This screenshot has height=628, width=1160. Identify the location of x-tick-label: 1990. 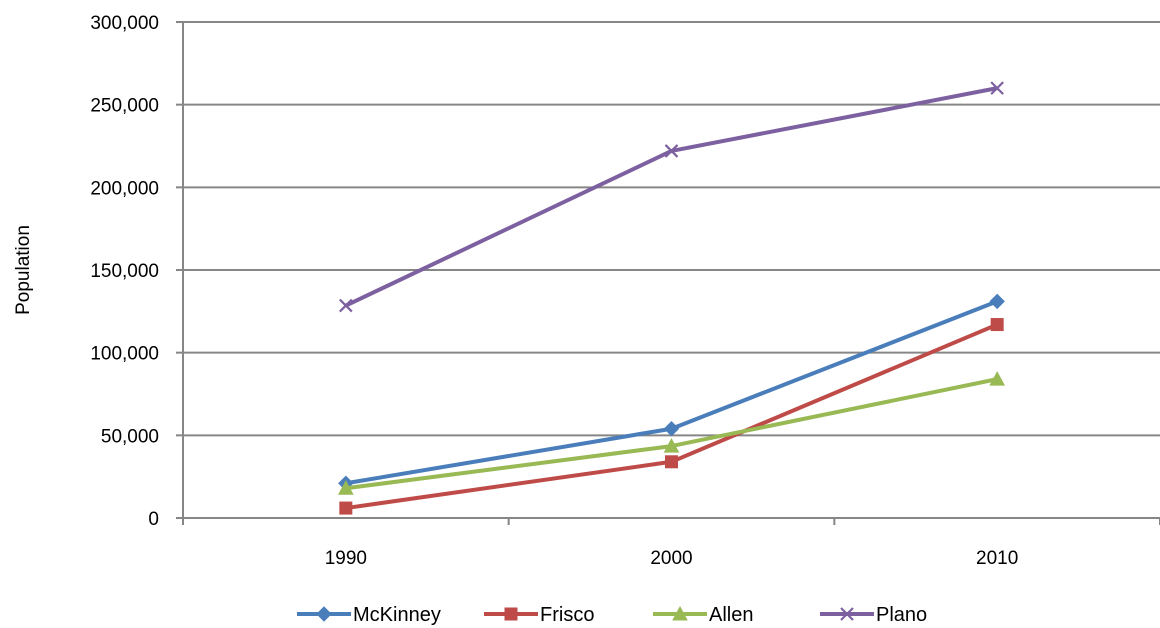
(346, 558).